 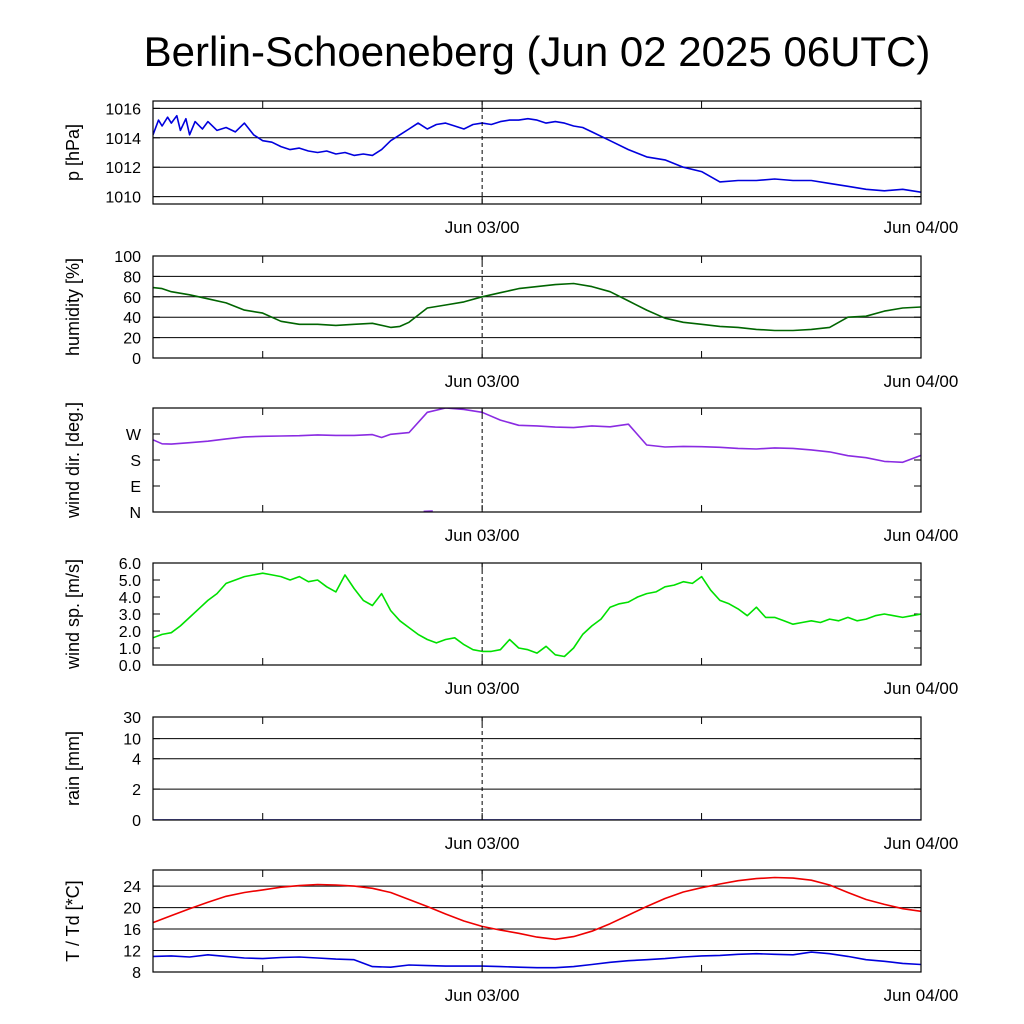 What do you see at coordinates (132, 339) in the screenshot?
I see `ytick-label-2: 20` at bounding box center [132, 339].